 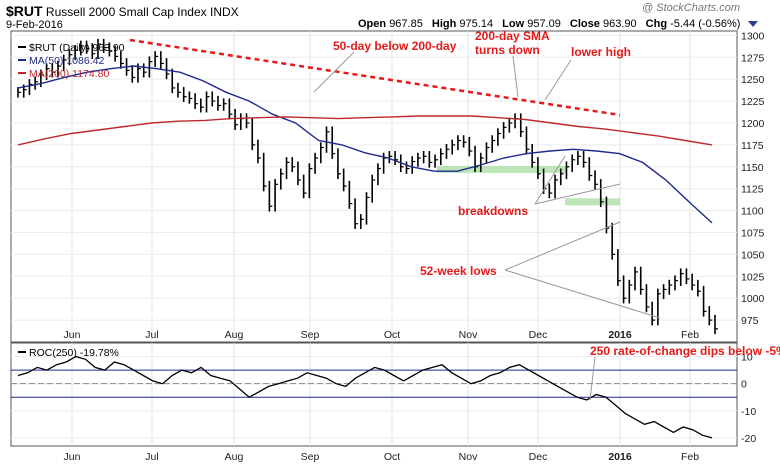 What do you see at coordinates (375, 77) in the screenshot?
I see `trendline` at bounding box center [375, 77].